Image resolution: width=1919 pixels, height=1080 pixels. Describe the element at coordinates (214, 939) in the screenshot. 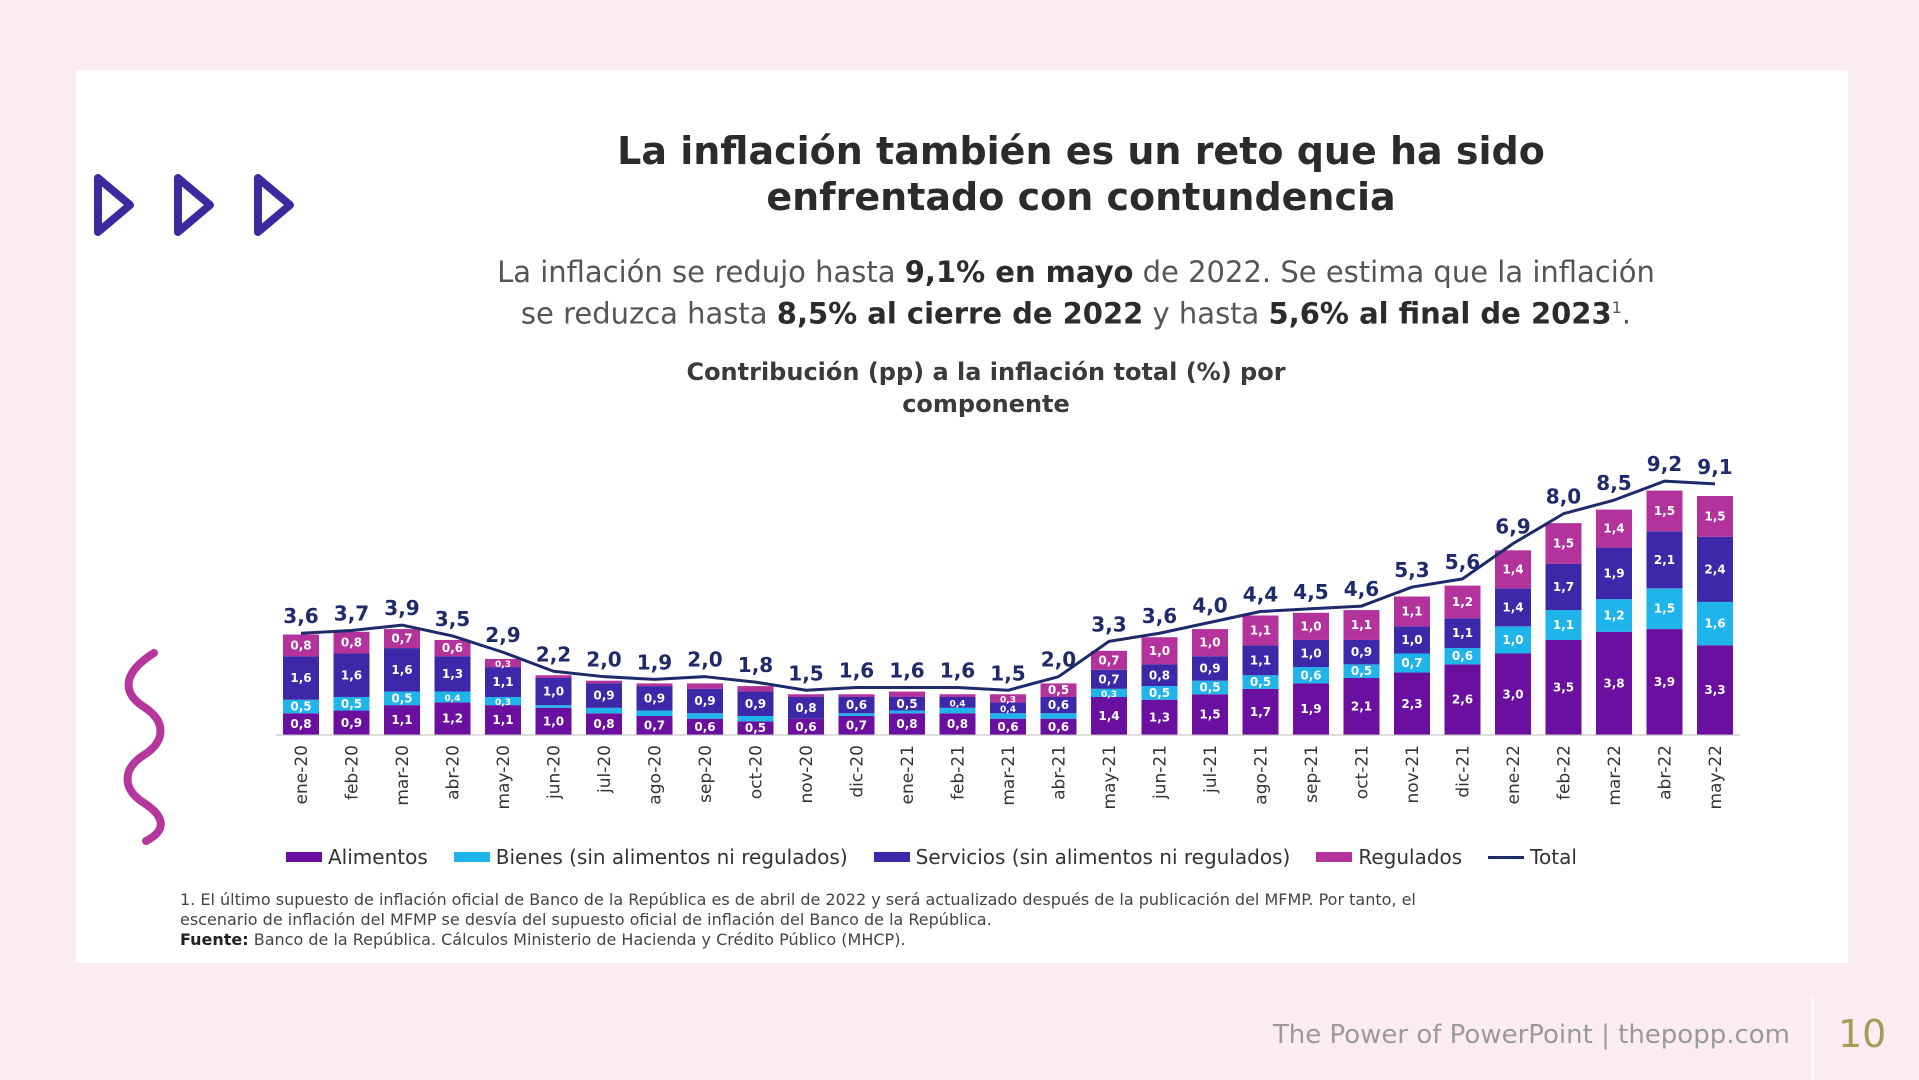

I see `source-label: Fuente:` at that location.